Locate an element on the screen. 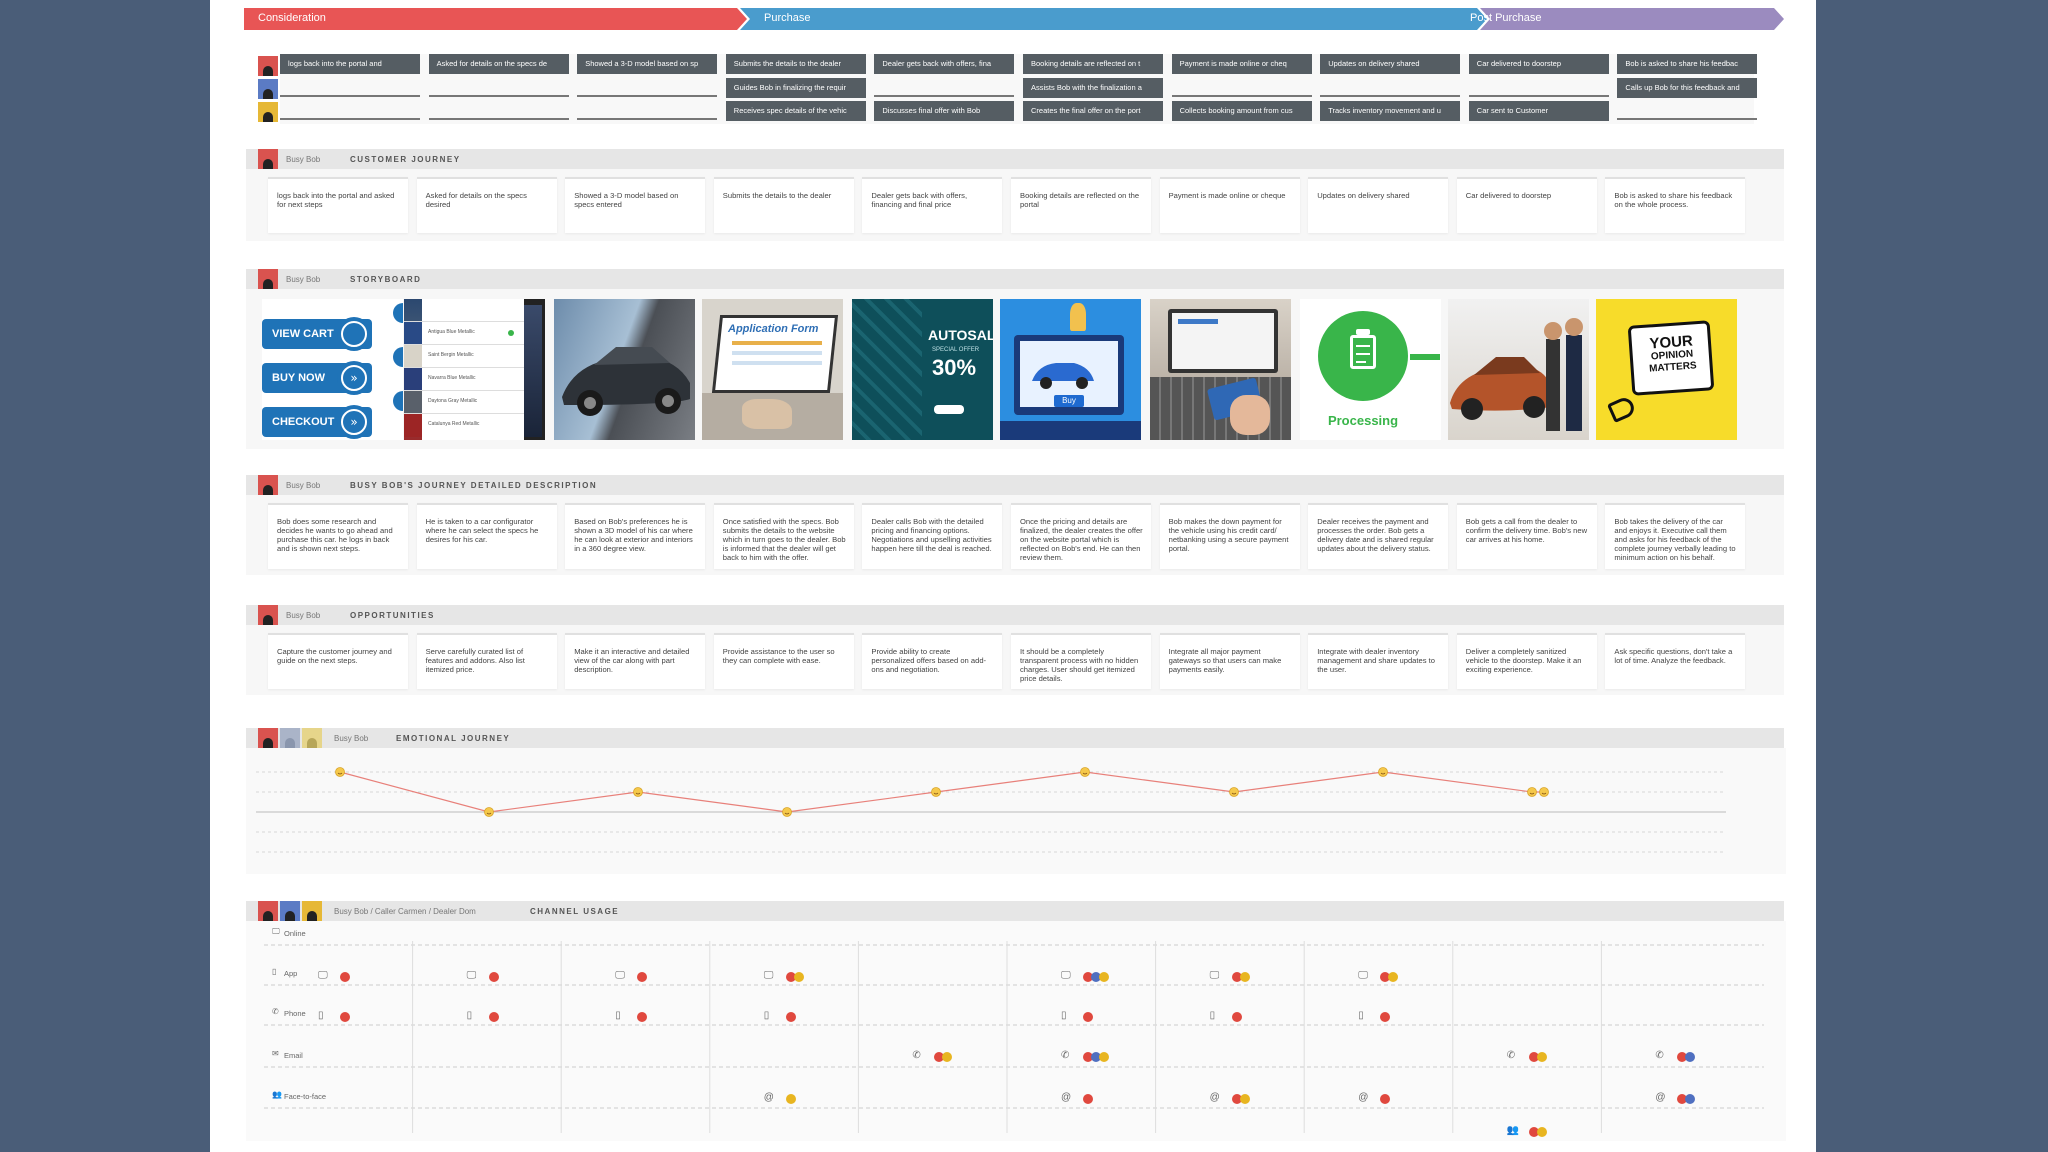 The image size is (2048, 1152). channel-row-label: Face-to-face is located at coordinates (305, 1096).